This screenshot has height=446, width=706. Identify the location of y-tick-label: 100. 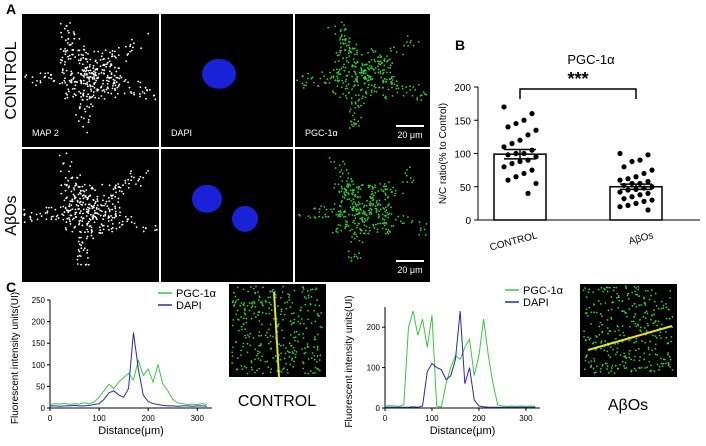
(374, 368).